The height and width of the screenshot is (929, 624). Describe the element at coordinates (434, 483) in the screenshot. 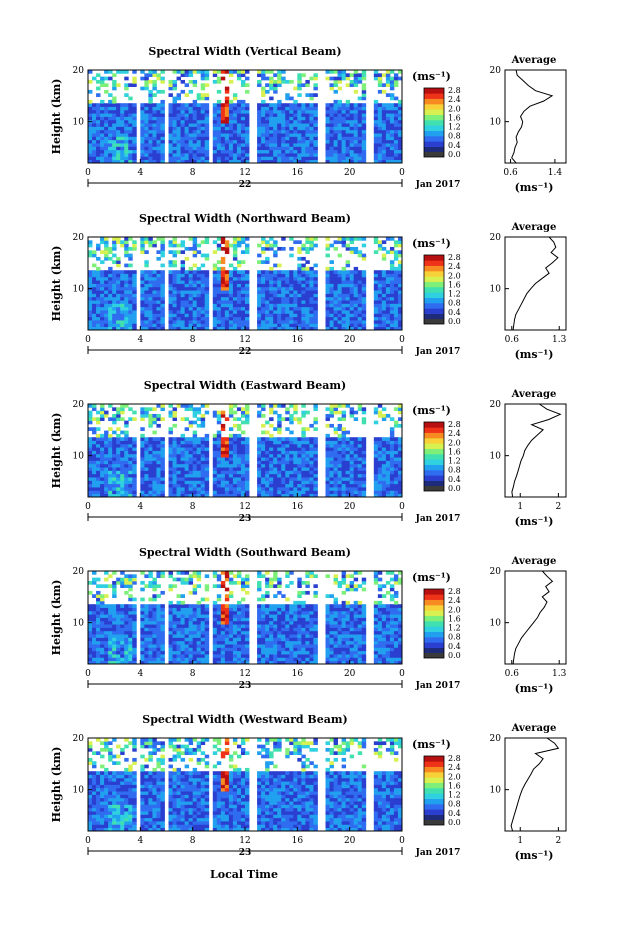

I see `colorbar-swatch` at that location.